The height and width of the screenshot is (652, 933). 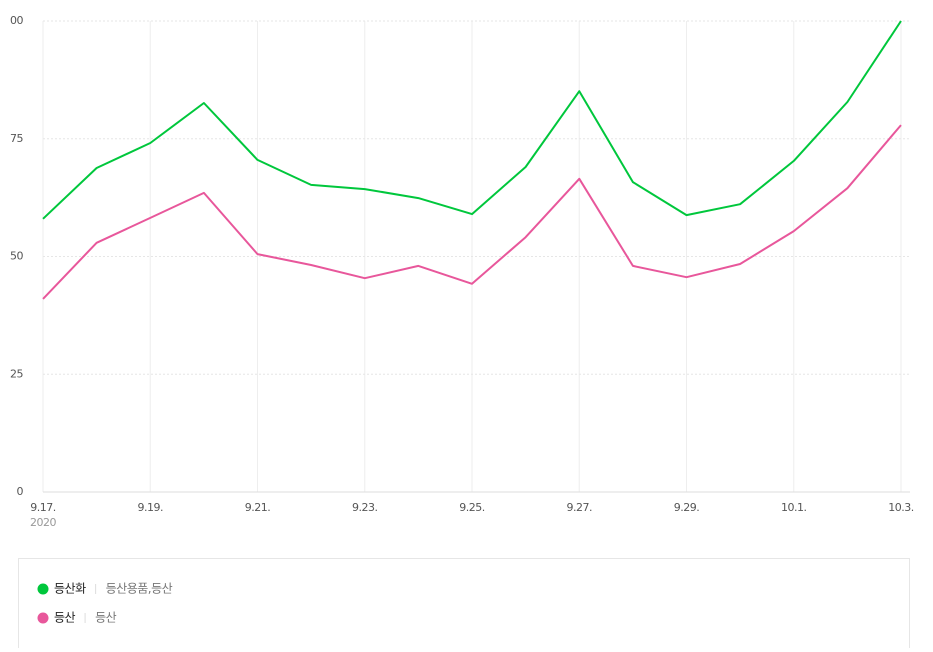 I want to click on x-tick-label: 9.19., so click(x=151, y=507).